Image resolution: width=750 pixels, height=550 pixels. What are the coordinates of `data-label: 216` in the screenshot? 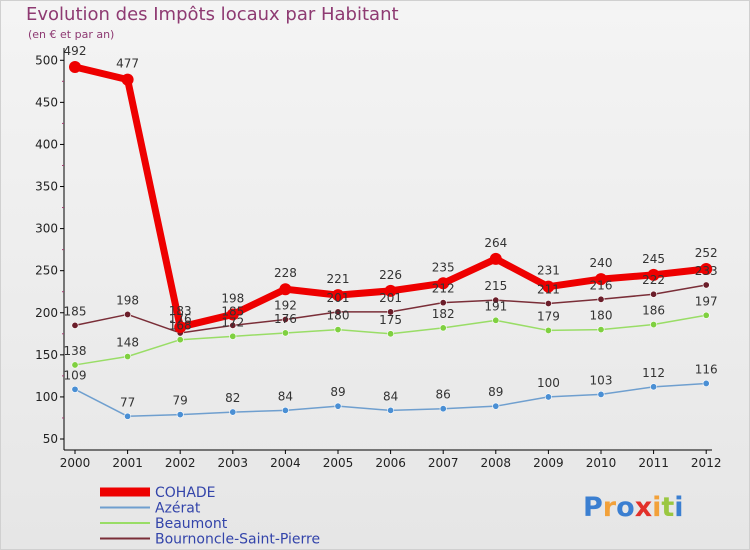 It's located at (601, 285).